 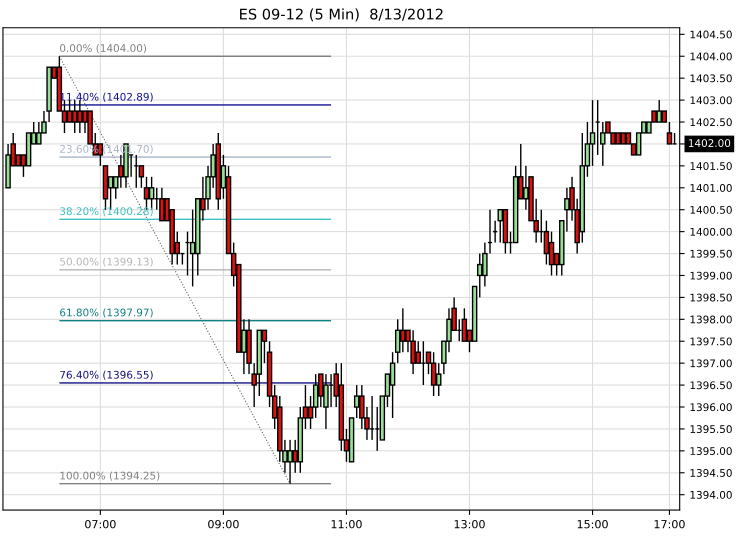 I want to click on y-tick-label: 1398.50, so click(x=711, y=298).